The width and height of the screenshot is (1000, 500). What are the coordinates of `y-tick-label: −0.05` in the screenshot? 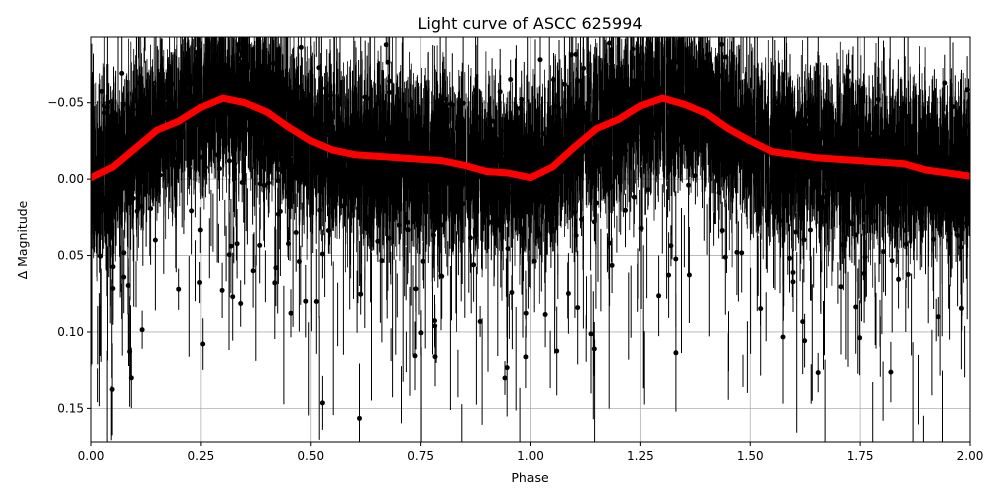 It's located at (65, 103).